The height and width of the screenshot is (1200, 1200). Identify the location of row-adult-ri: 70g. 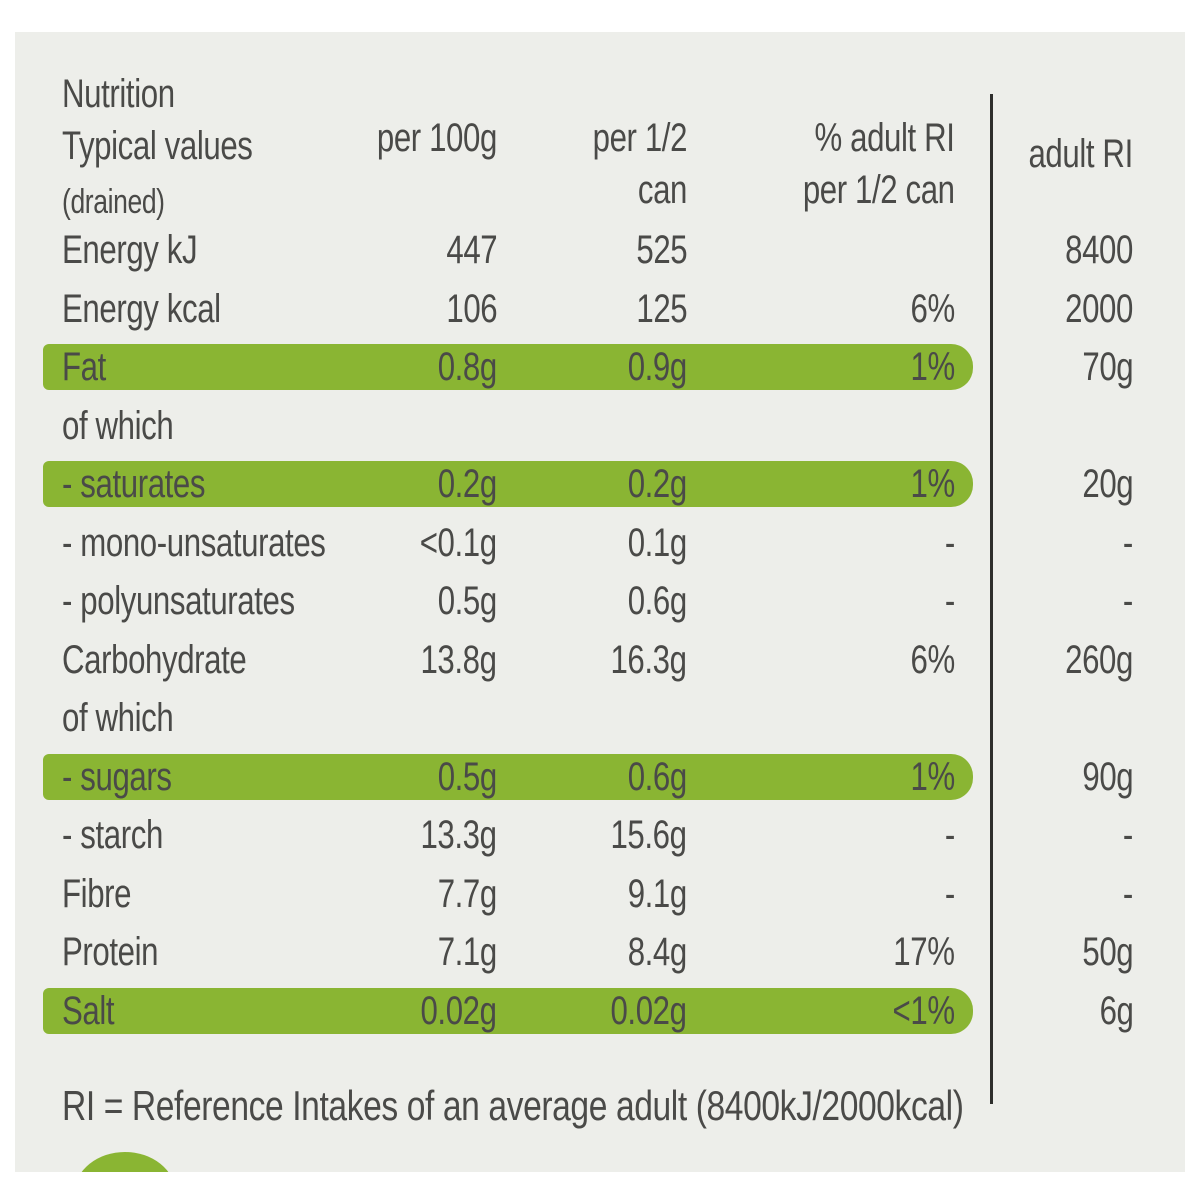
(1107, 367).